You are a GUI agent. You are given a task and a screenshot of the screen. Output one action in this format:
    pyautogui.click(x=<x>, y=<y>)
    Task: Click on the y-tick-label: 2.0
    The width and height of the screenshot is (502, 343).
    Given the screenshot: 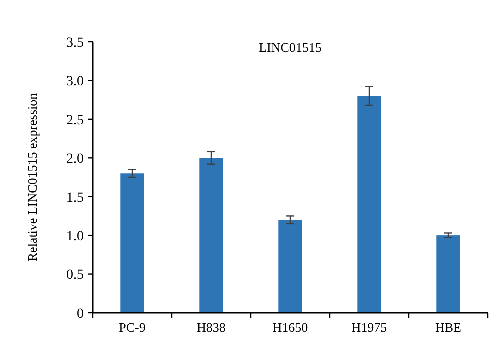 What is the action you would take?
    pyautogui.click(x=75, y=160)
    